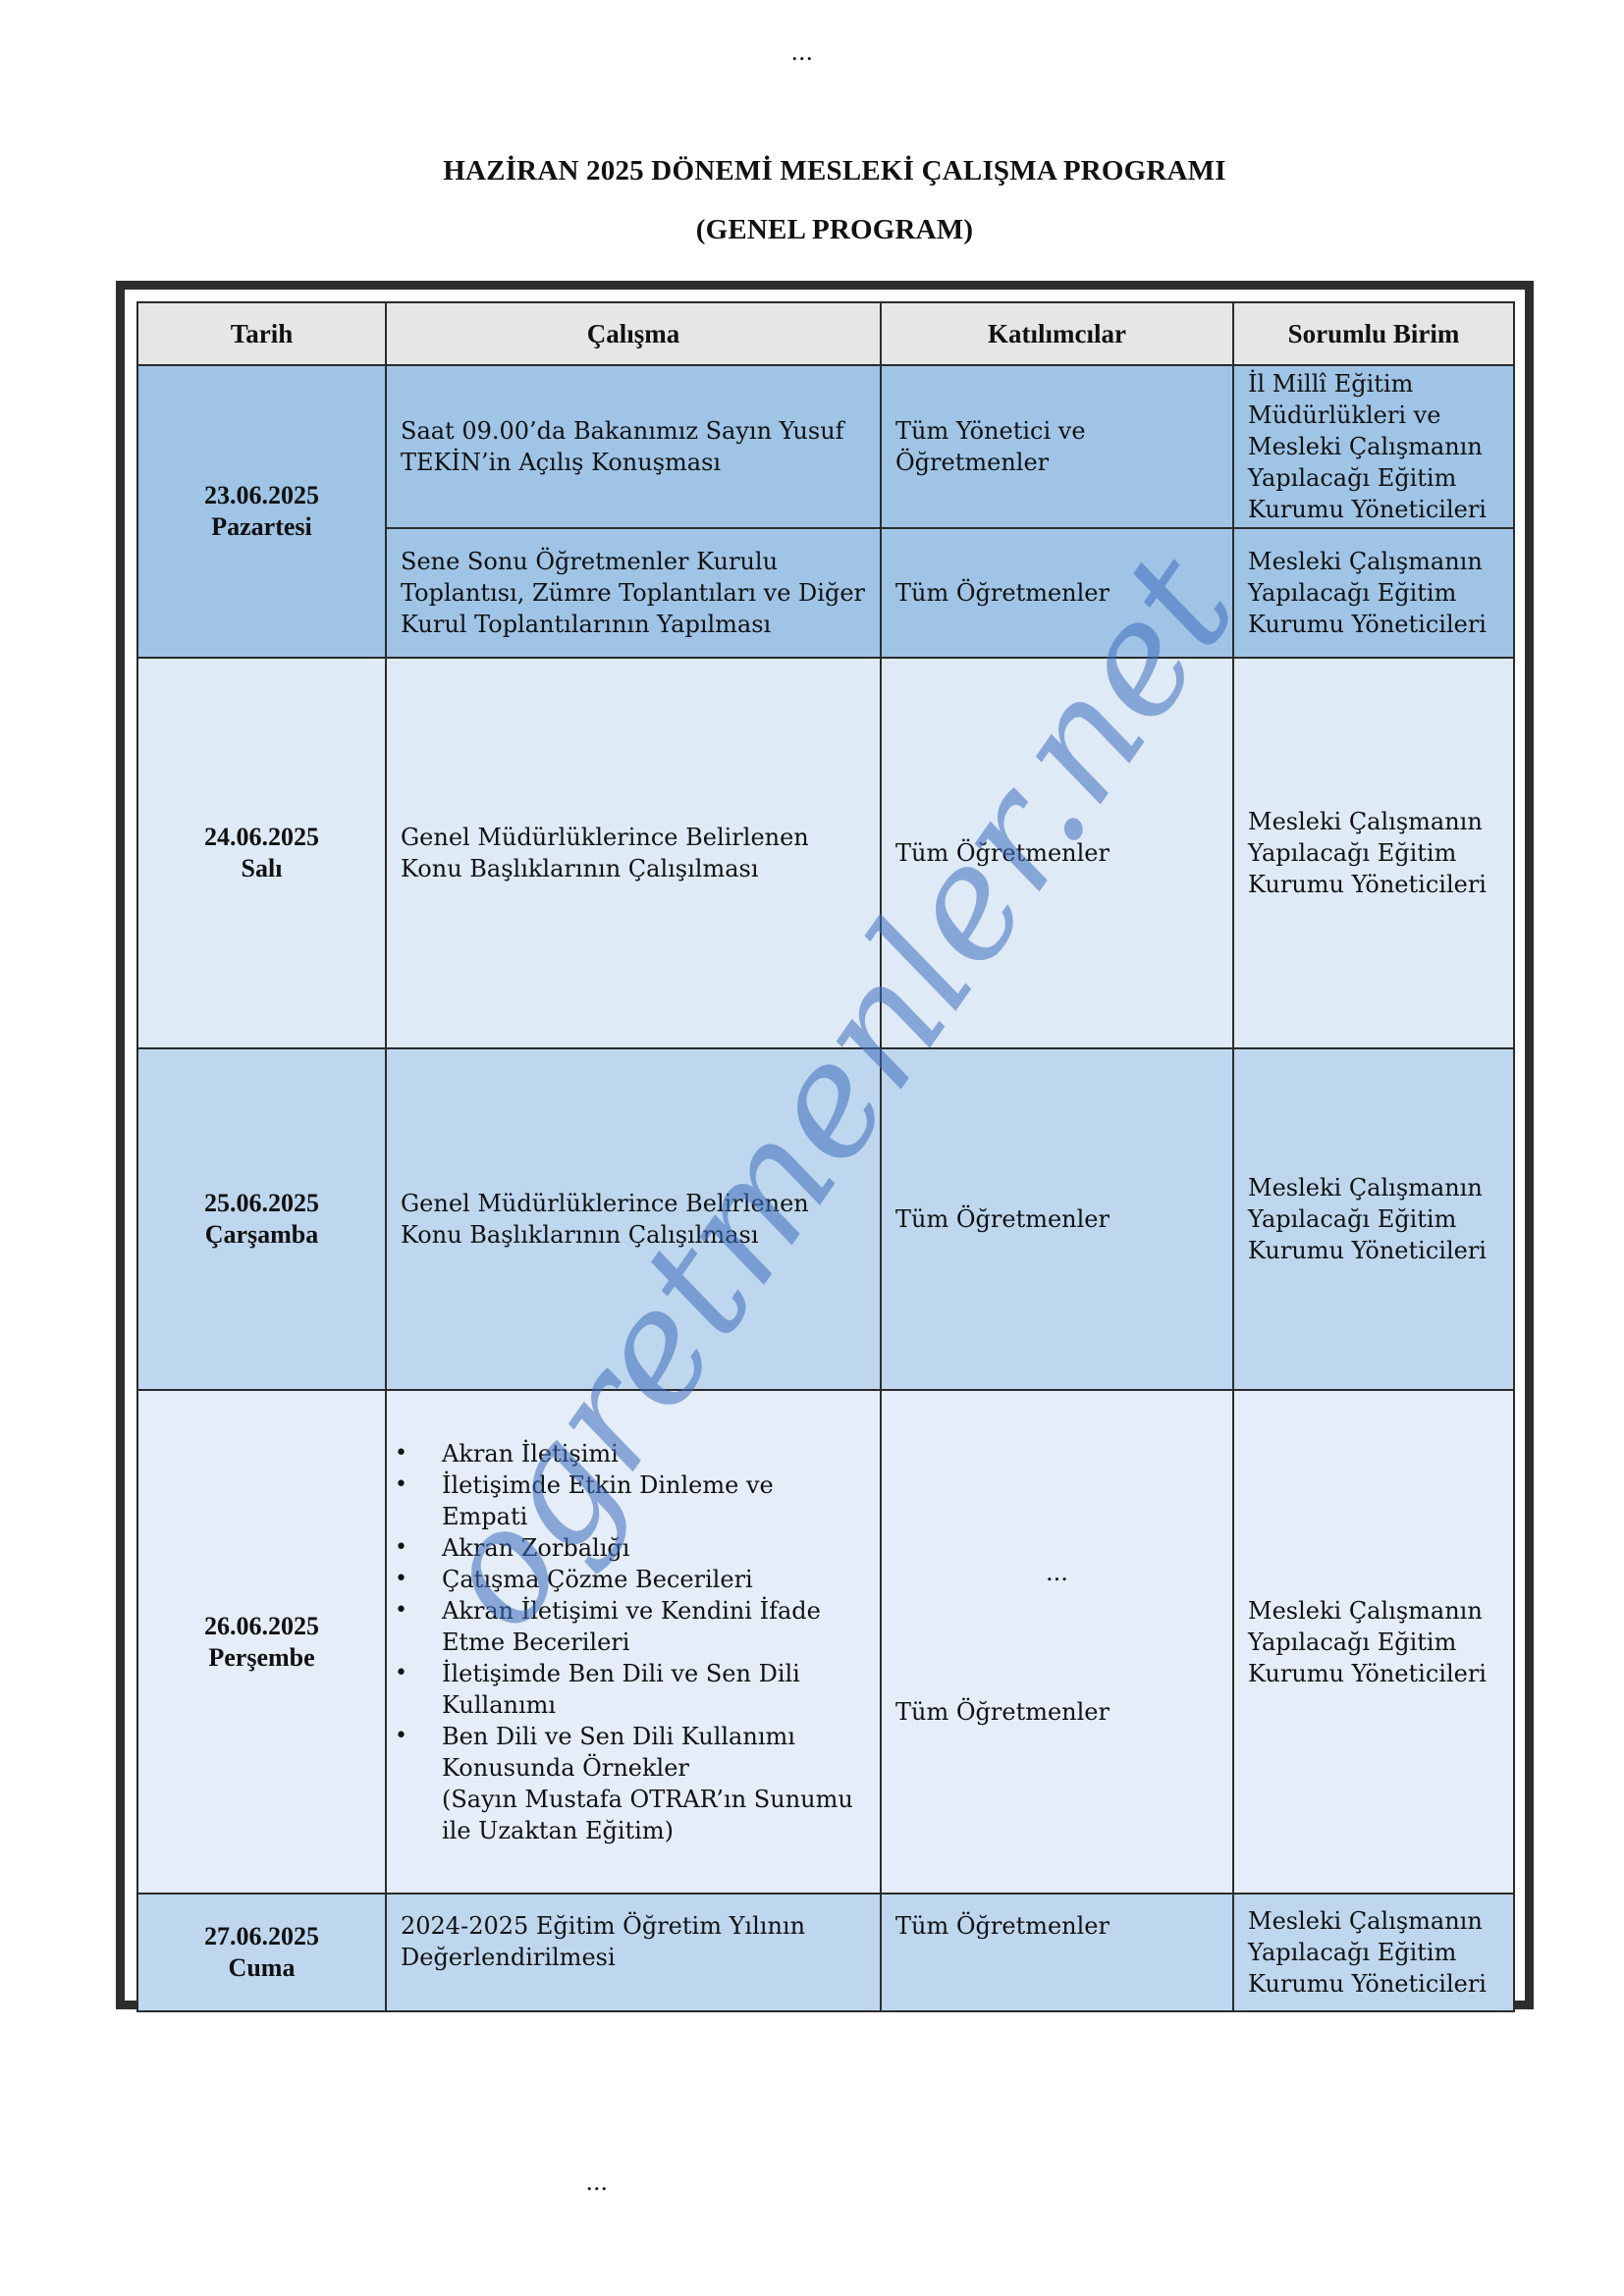 The width and height of the screenshot is (1624, 2296). Describe the element at coordinates (261, 1219) in the screenshot. I see `date-cell: 25.06.2025 Çarşamba` at that location.